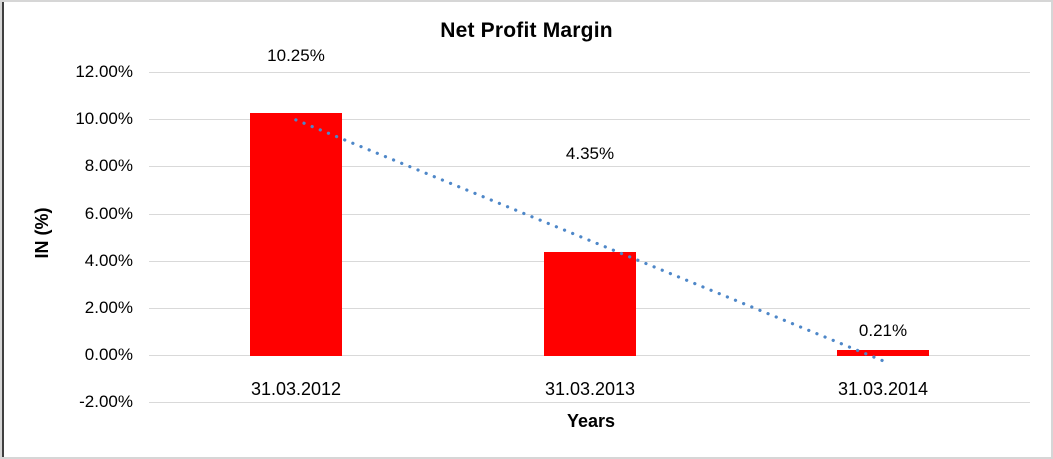  What do you see at coordinates (108, 213) in the screenshot?
I see `y-tick-label: 6.00%` at bounding box center [108, 213].